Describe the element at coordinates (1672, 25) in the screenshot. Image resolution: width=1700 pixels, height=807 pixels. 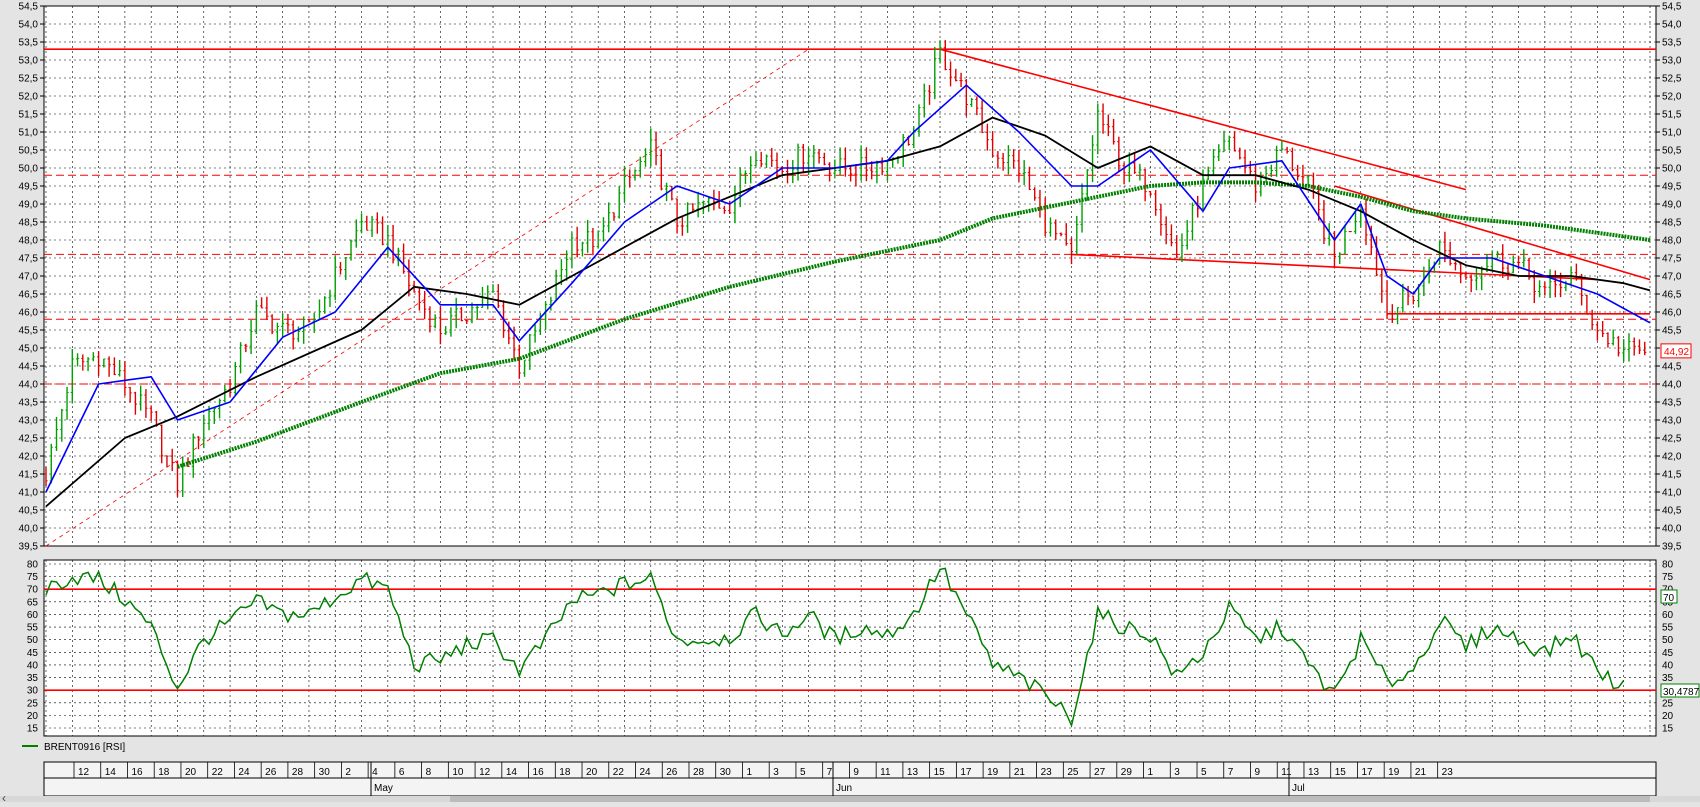
I see `price-right-tick-label: 54,0` at that location.